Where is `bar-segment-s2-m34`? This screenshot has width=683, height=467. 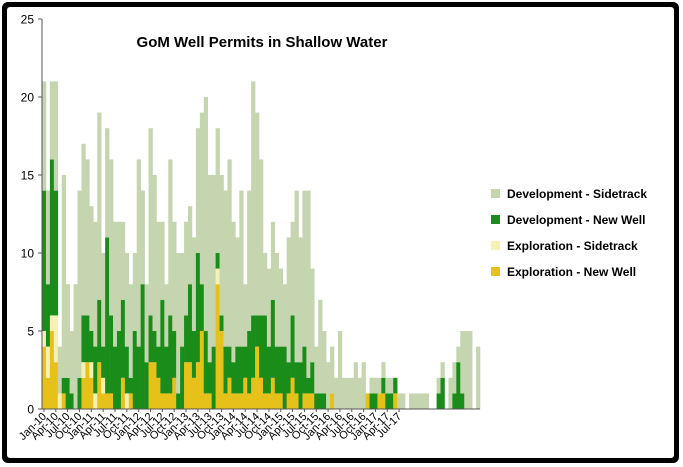 bar-segment-s2-m34 is located at coordinates (178, 401).